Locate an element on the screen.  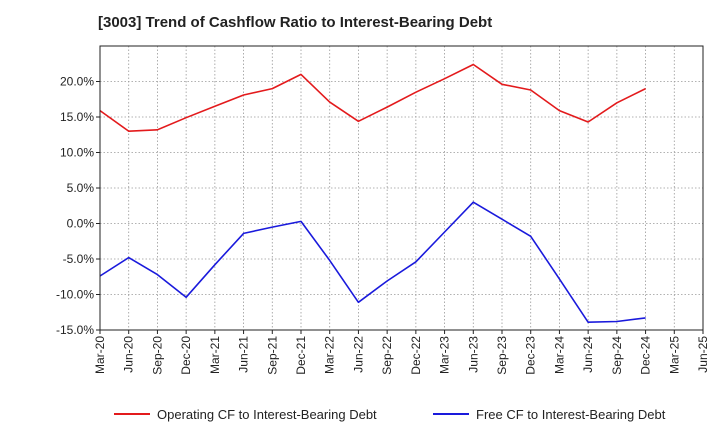
x-tick-label: Sep-22 is located at coordinates (387, 355).